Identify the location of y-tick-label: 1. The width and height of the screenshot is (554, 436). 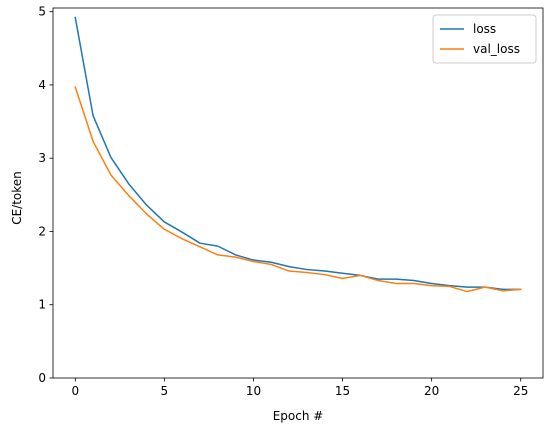
(42, 305).